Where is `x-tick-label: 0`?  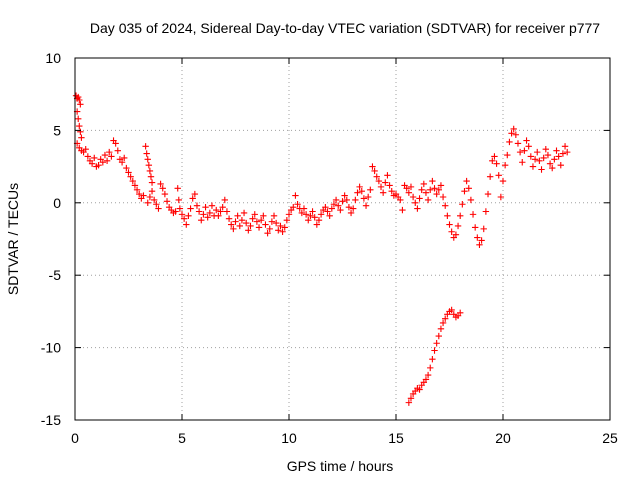
x-tick-label: 0 is located at coordinates (75, 438).